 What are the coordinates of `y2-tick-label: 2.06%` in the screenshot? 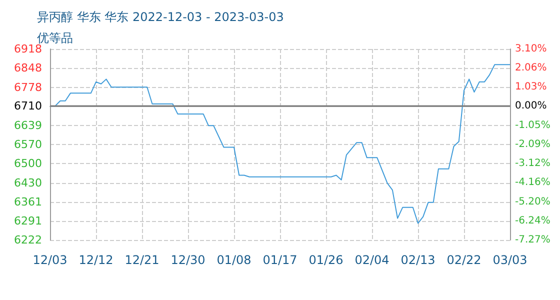 It's located at (531, 68).